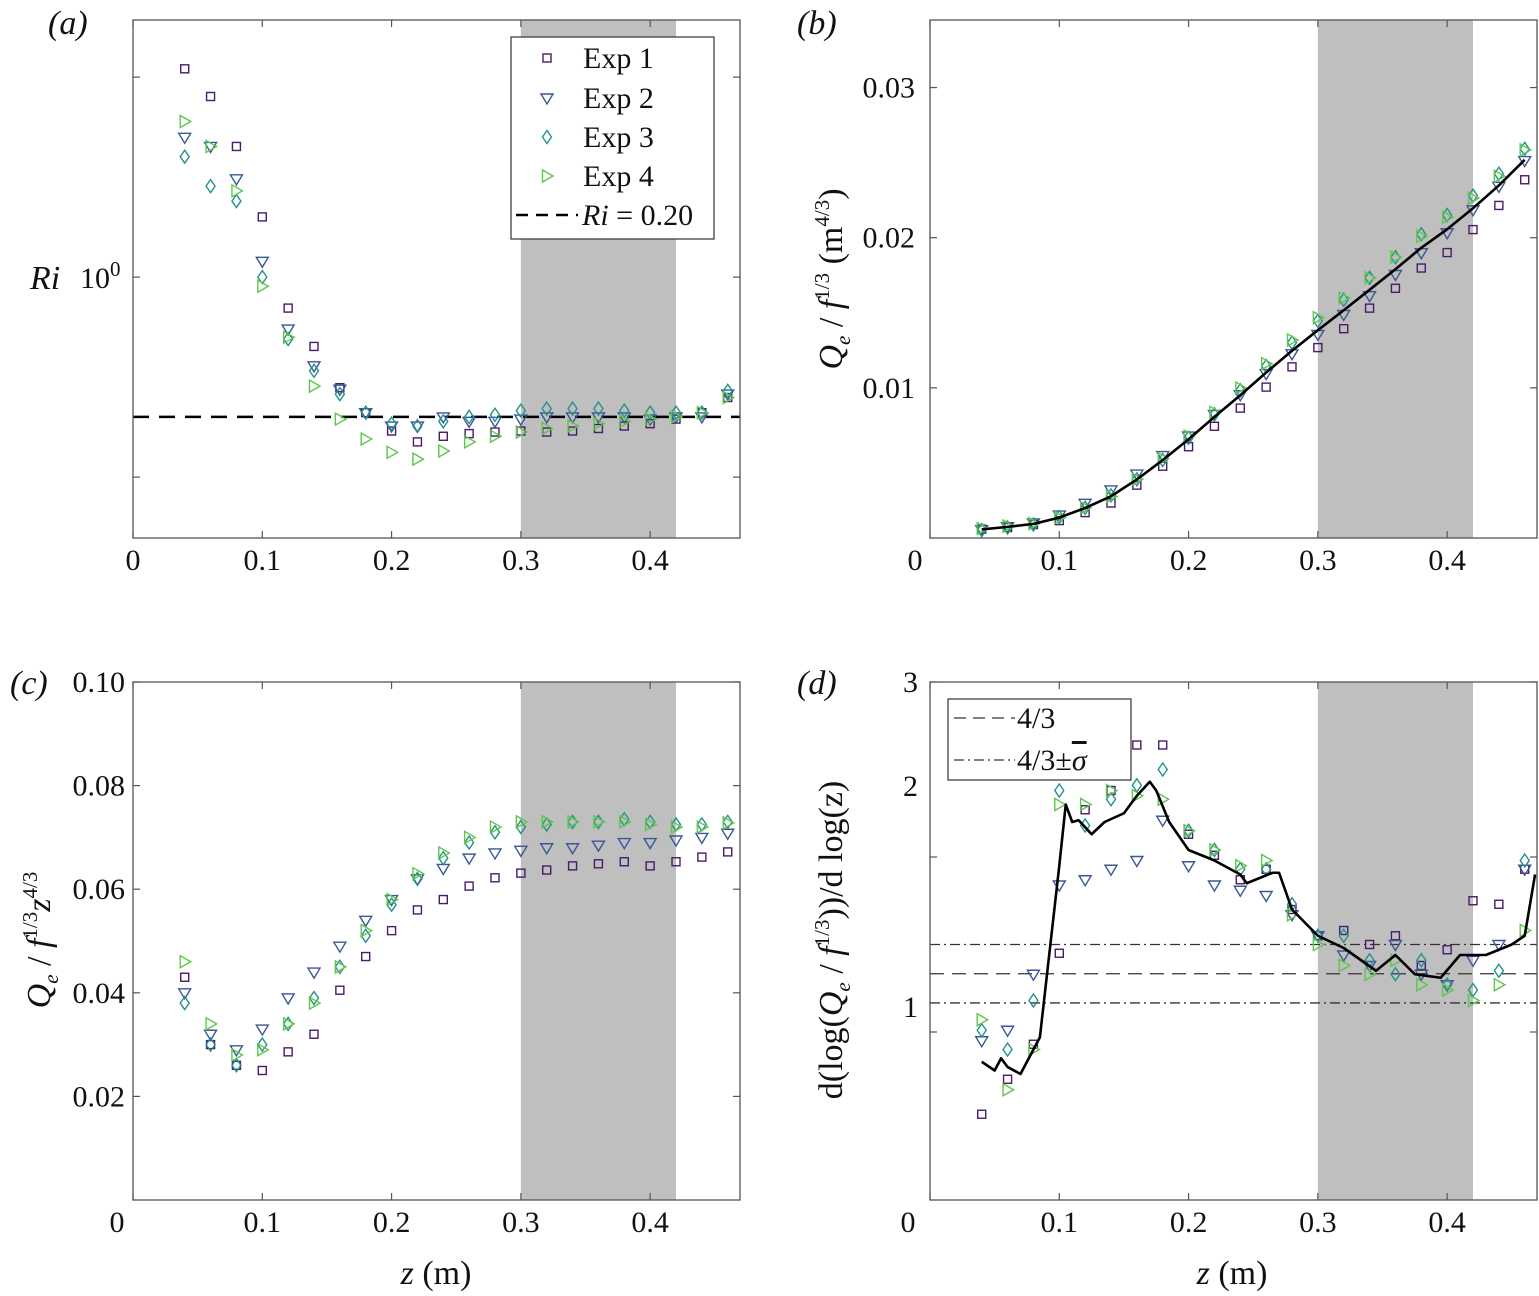  What do you see at coordinates (831, 1057) in the screenshot?
I see `label-part: d(log(` at bounding box center [831, 1057].